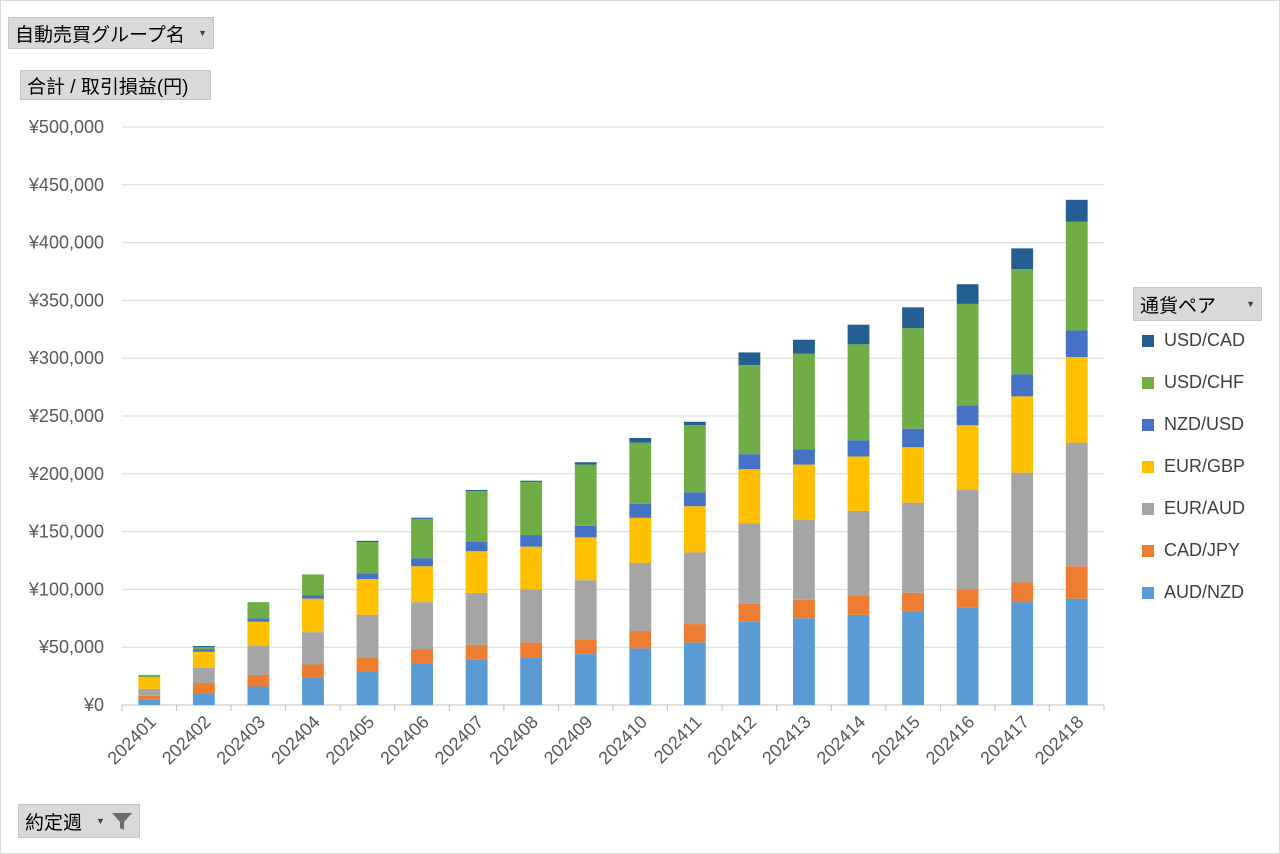  What do you see at coordinates (1004, 740) in the screenshot?
I see `x-tick-label: 202417` at bounding box center [1004, 740].